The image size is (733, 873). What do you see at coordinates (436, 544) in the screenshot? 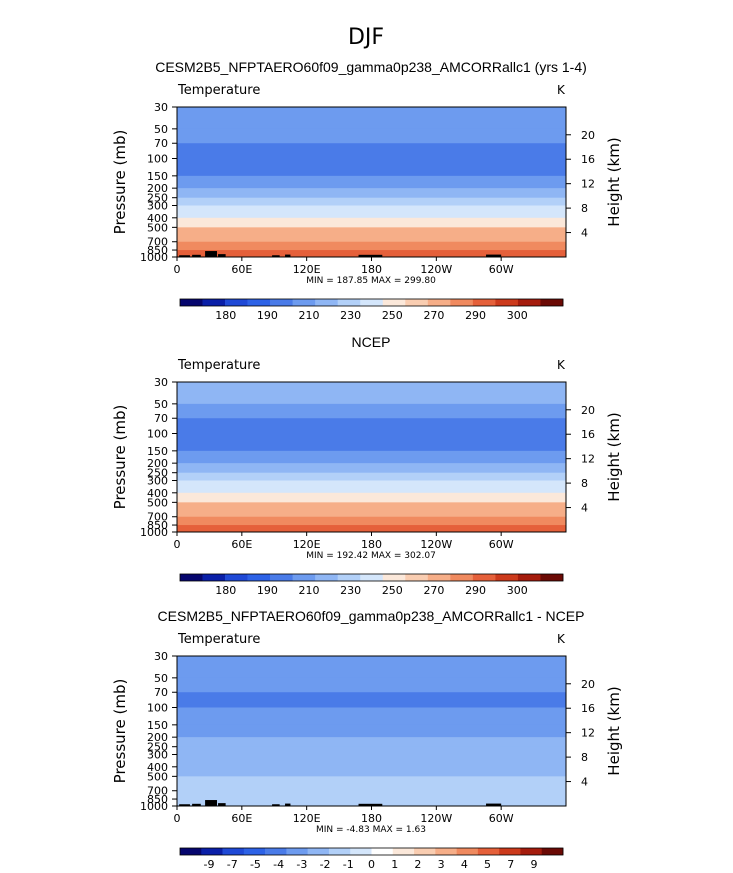
I see `x-tick-label: 120W` at bounding box center [436, 544].